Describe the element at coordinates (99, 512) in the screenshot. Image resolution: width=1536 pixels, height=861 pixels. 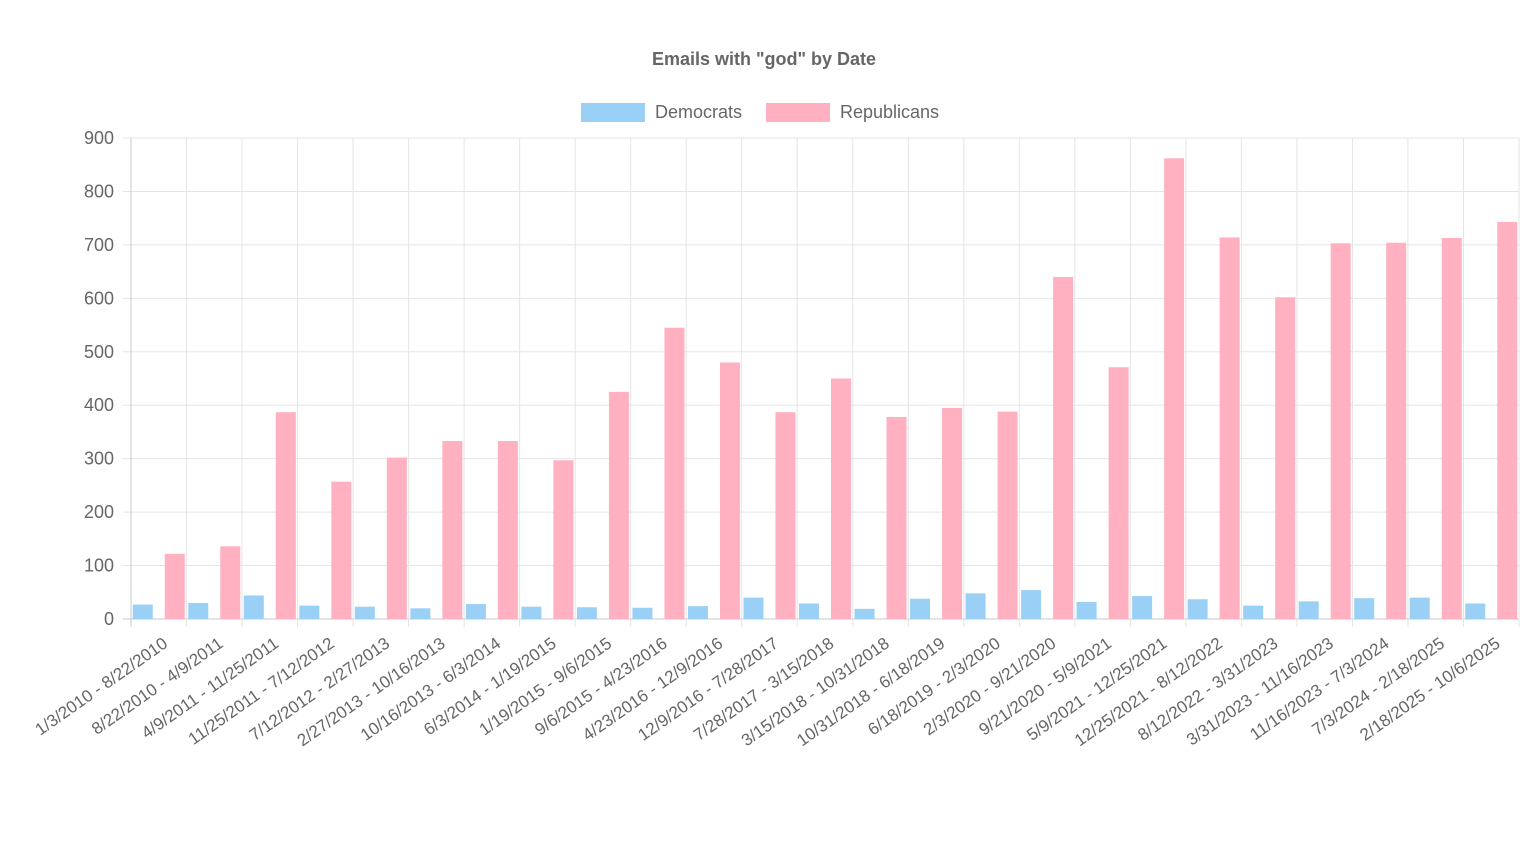
I see `y-tick-label: 200` at that location.